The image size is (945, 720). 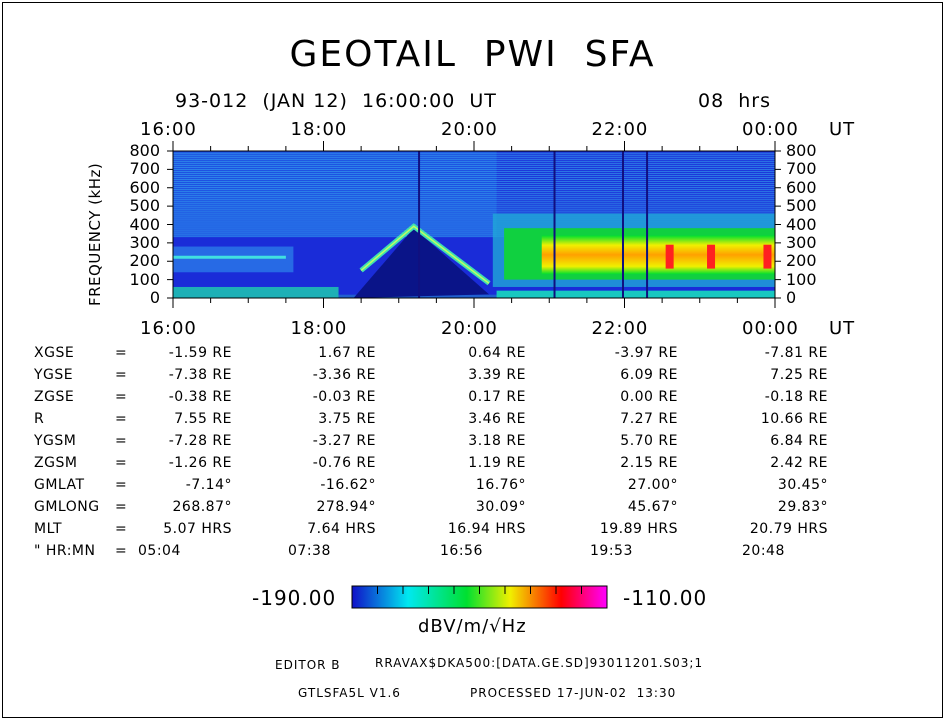 I want to click on bottom-axis-unit: UT, so click(x=842, y=328).